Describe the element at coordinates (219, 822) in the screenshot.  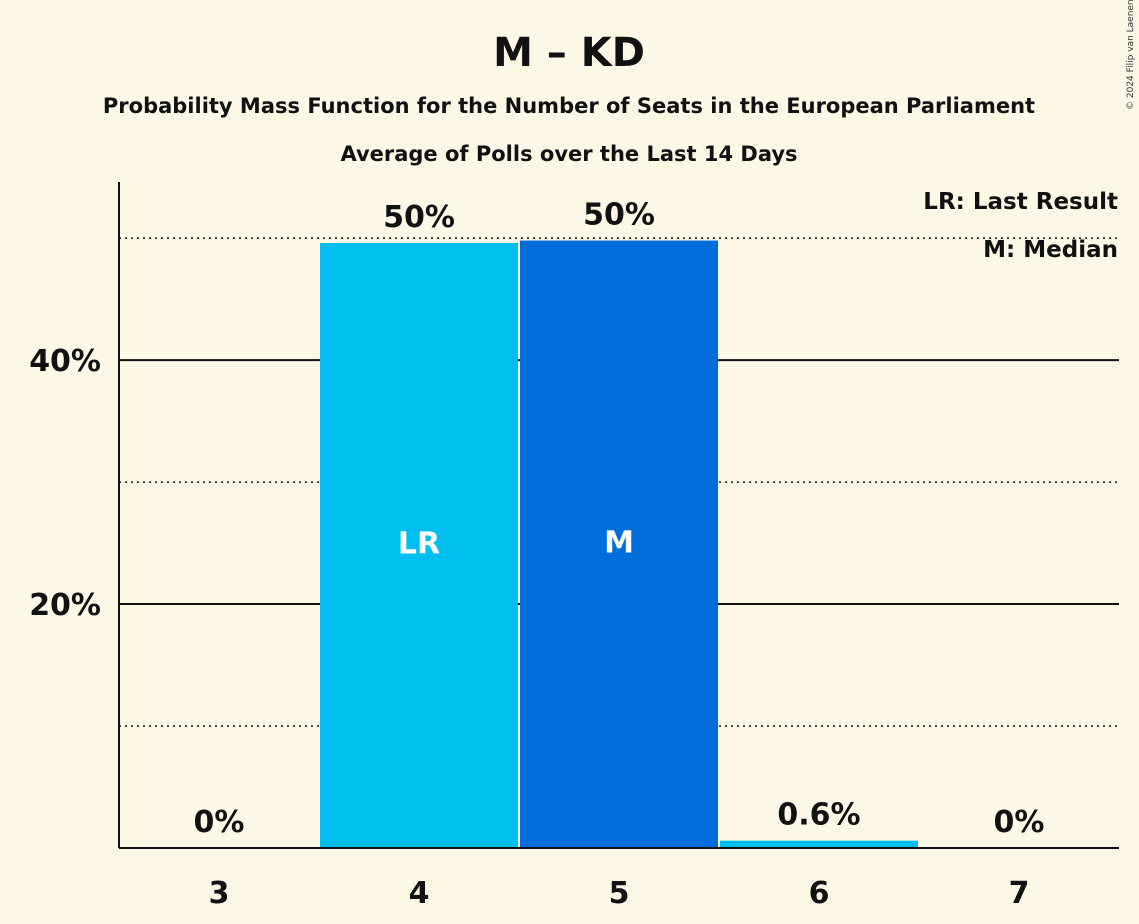
I see `value-label-3: 0%` at that location.